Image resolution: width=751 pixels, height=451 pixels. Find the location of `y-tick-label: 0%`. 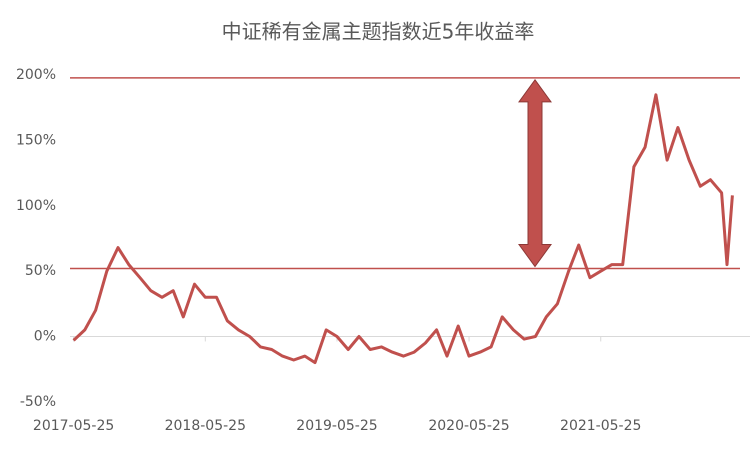

y-tick-label: 0% is located at coordinates (45, 336).